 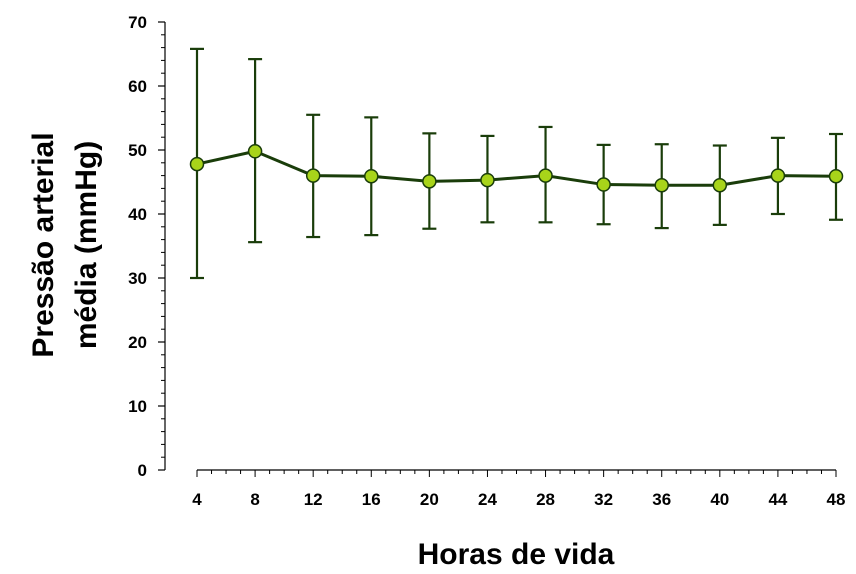 What do you see at coordinates (661, 499) in the screenshot?
I see `x-tick-label: 36` at bounding box center [661, 499].